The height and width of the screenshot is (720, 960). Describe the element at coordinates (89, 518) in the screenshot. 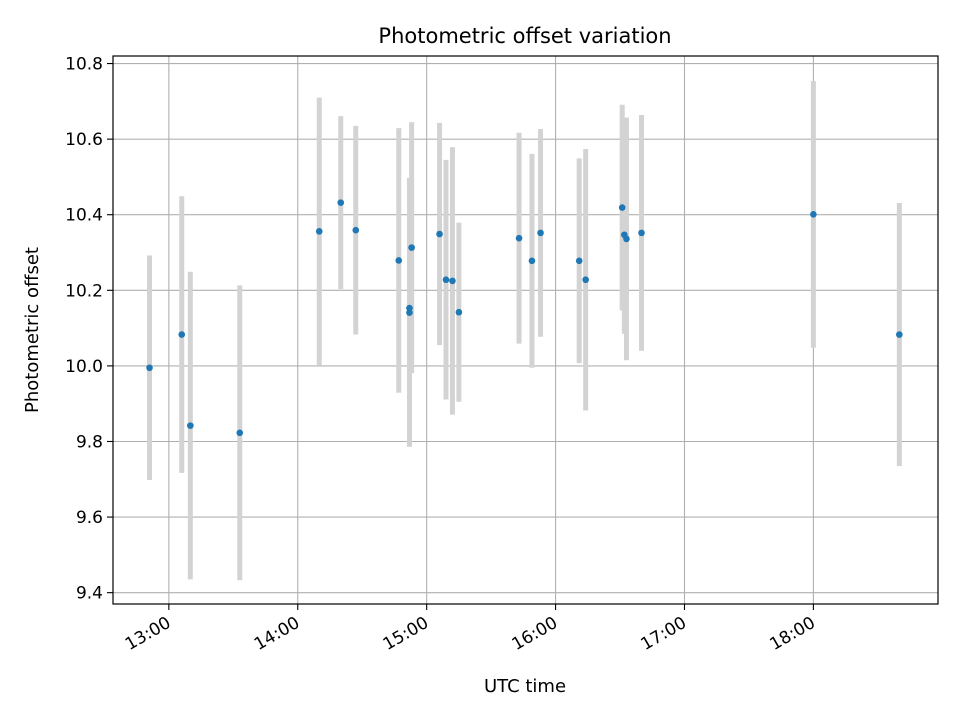

I see `y-tick-label: 9.6` at that location.